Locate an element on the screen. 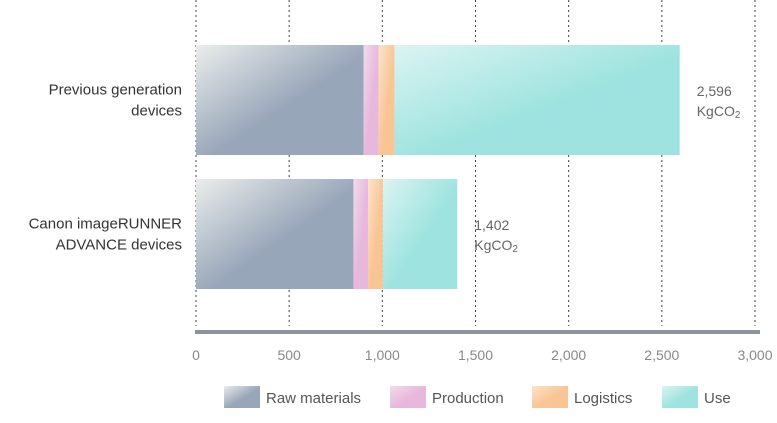  legend-label-raw-materials: Raw materials is located at coordinates (313, 398).